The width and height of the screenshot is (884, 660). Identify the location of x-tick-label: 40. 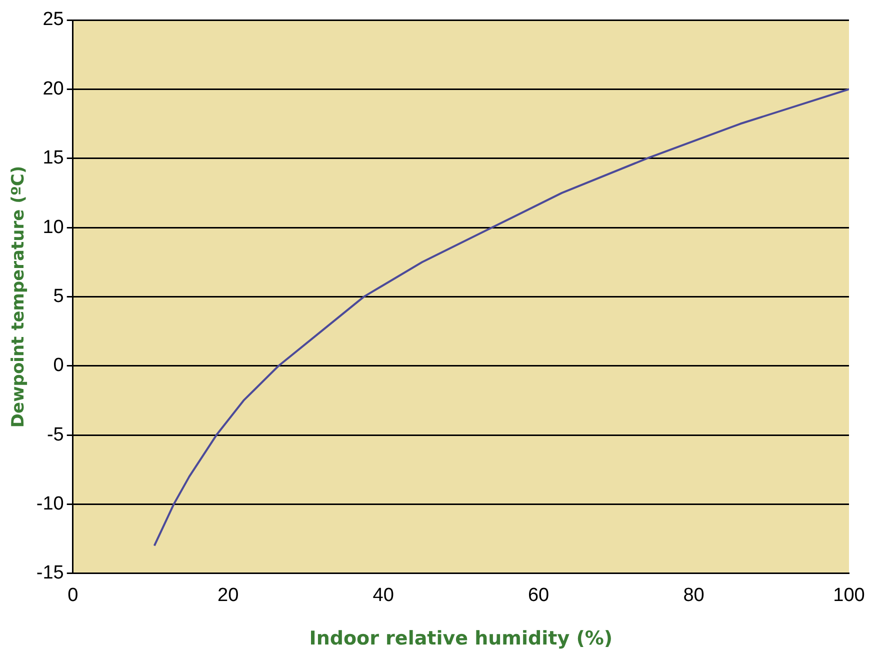
(383, 595).